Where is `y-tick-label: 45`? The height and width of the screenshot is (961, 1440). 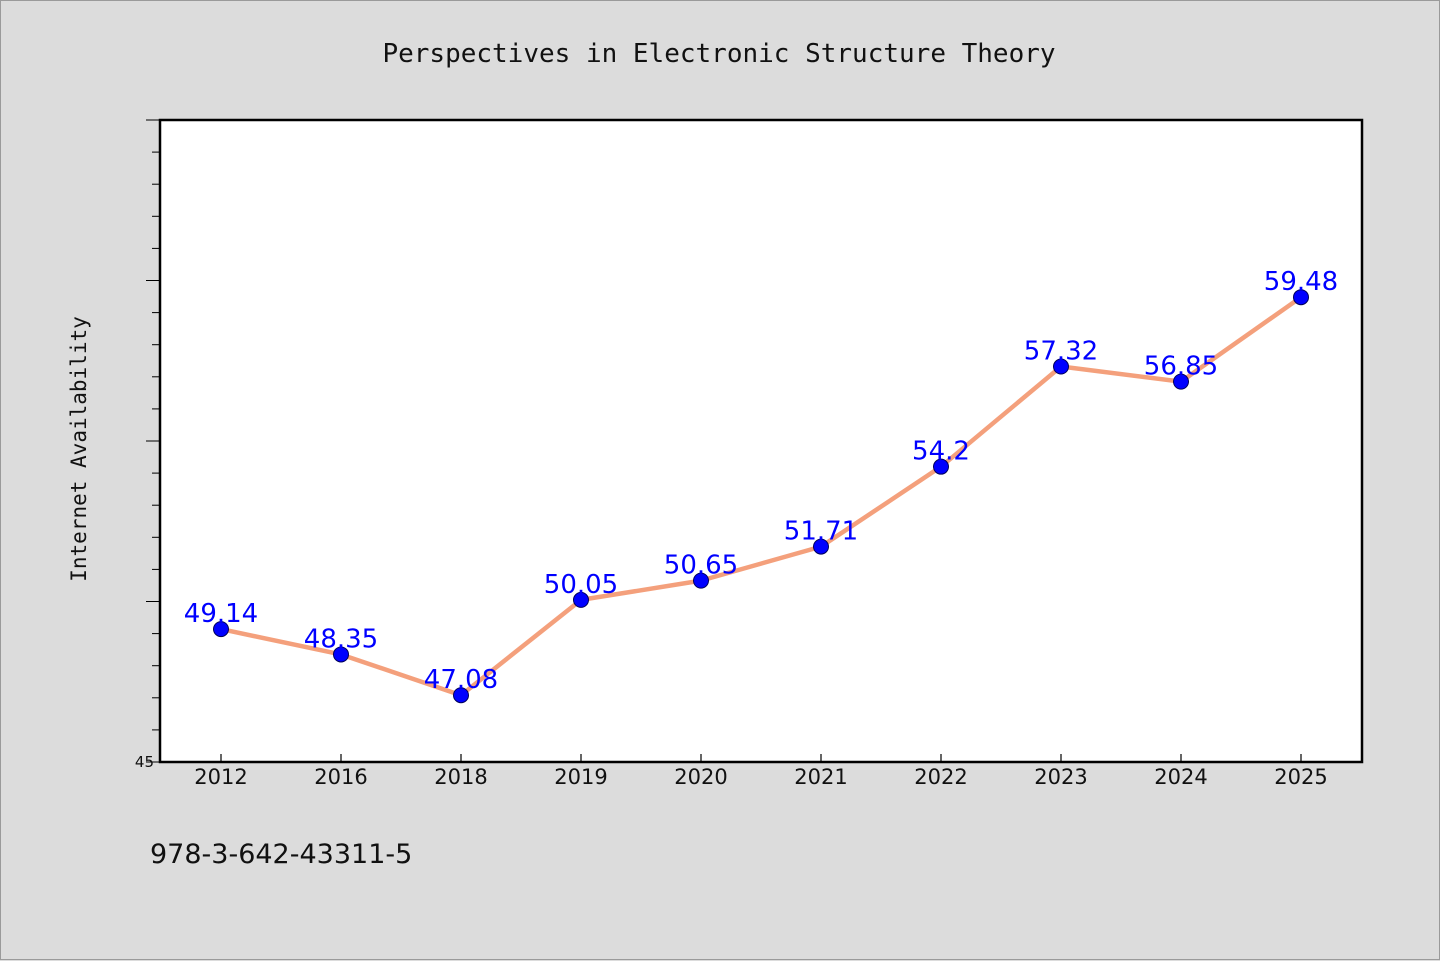 y-tick-label: 45 is located at coordinates (144, 762).